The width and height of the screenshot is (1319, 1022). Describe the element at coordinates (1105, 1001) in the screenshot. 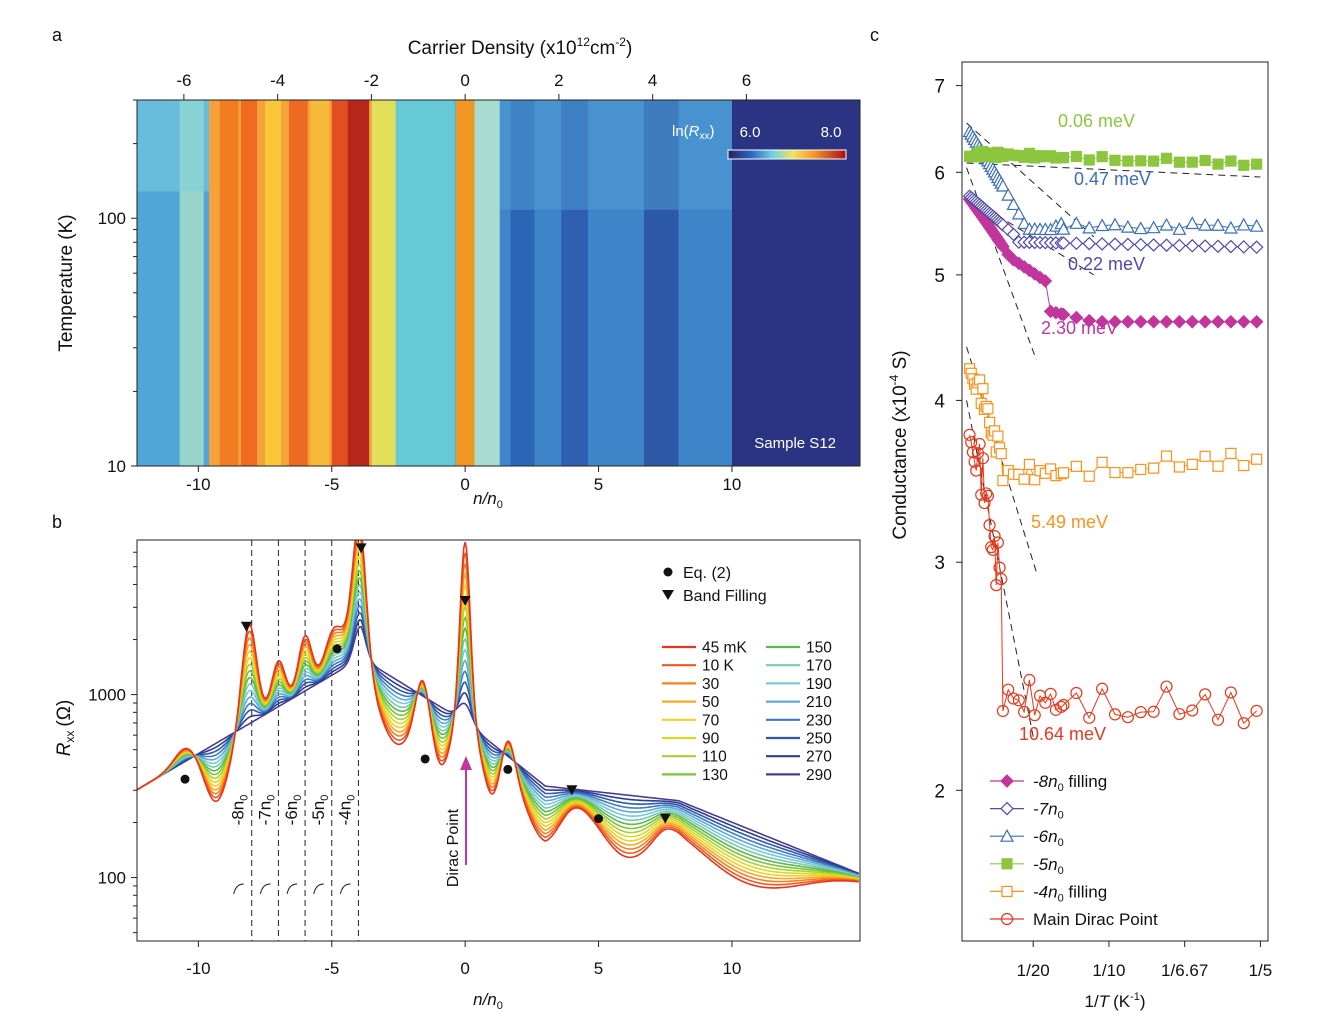

I see `conductance-x-label-t: T` at that location.